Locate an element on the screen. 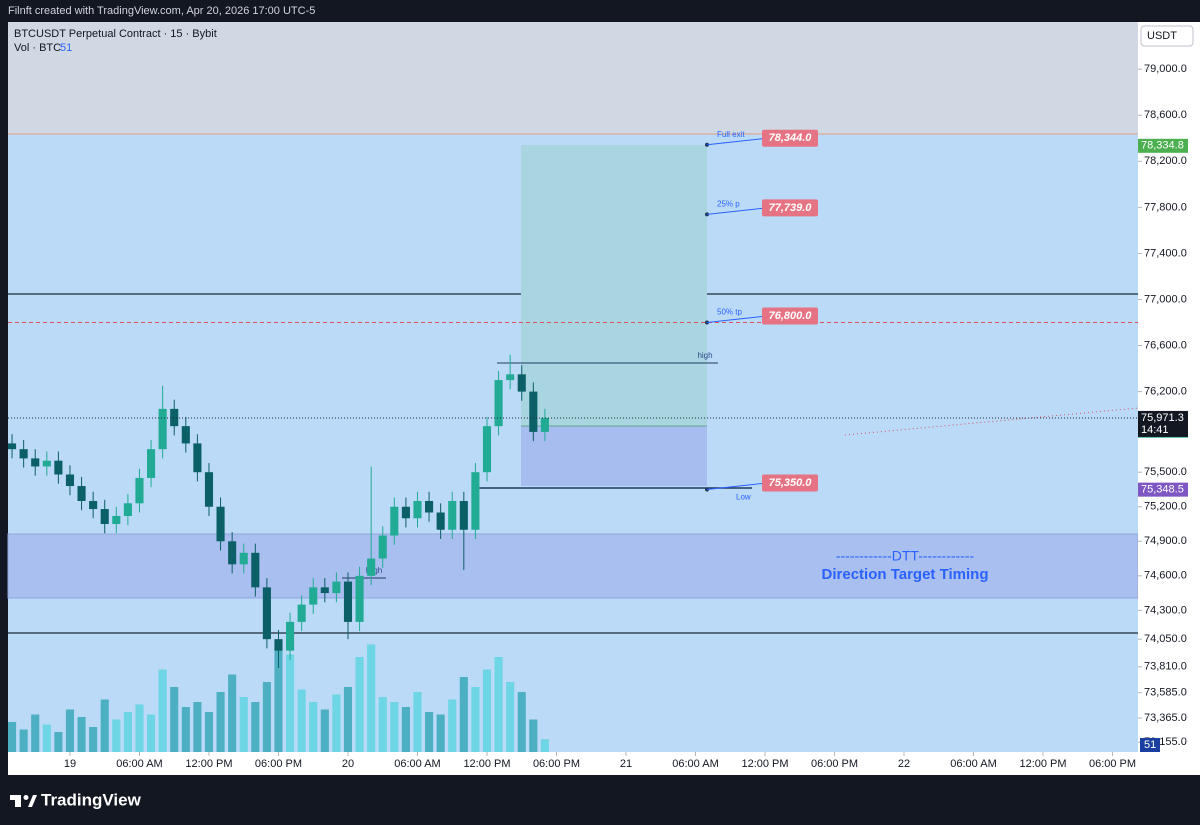 This screenshot has width=1200, height=825. level-name: Low is located at coordinates (743, 497).